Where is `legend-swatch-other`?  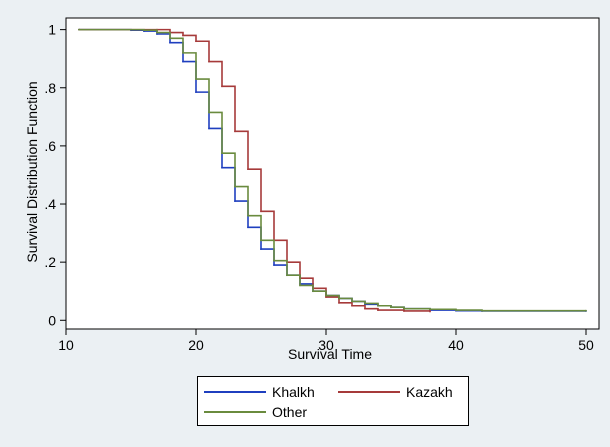 legend-swatch-other is located at coordinates (235, 412).